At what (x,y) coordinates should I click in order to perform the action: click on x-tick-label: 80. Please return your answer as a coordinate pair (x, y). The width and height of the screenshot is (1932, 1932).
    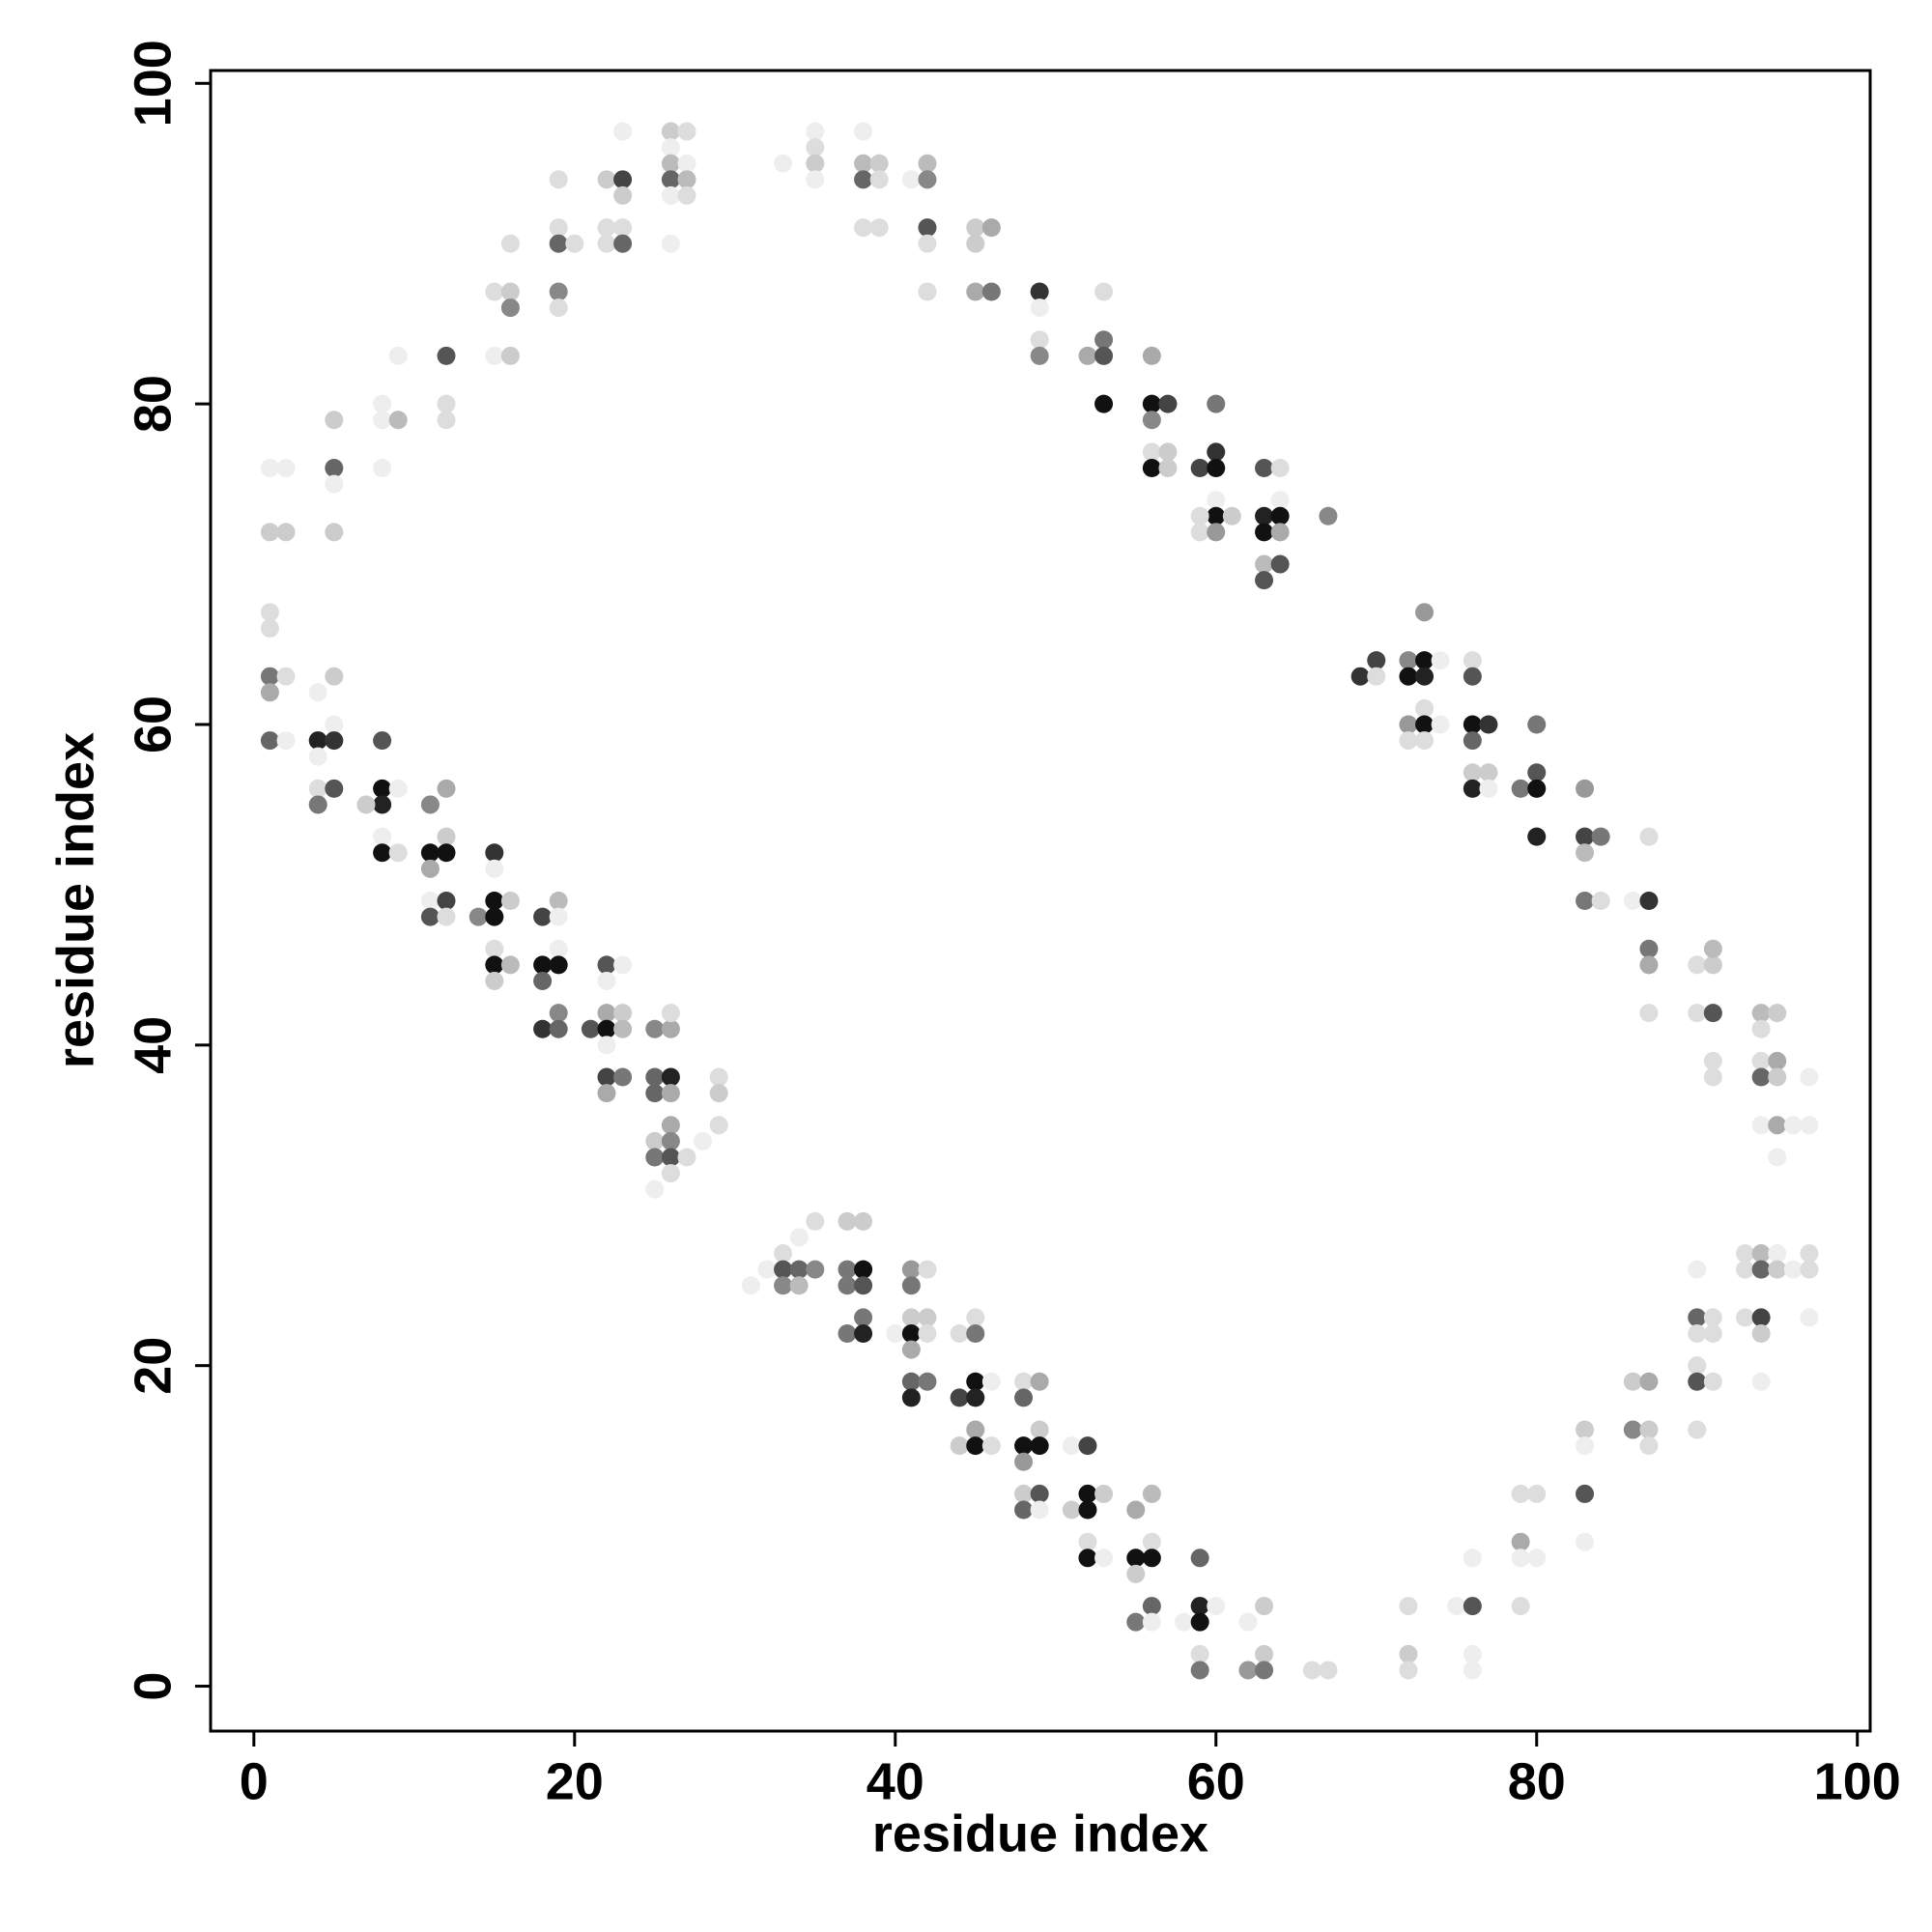
    Looking at the image, I should click on (1537, 1781).